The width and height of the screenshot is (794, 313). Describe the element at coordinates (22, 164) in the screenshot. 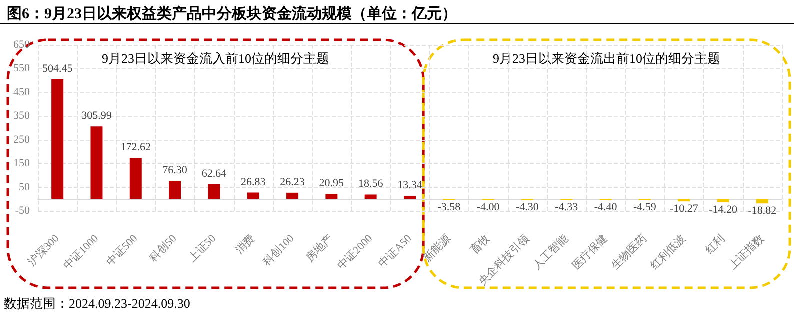

I see `y-tick-label: 150` at that location.